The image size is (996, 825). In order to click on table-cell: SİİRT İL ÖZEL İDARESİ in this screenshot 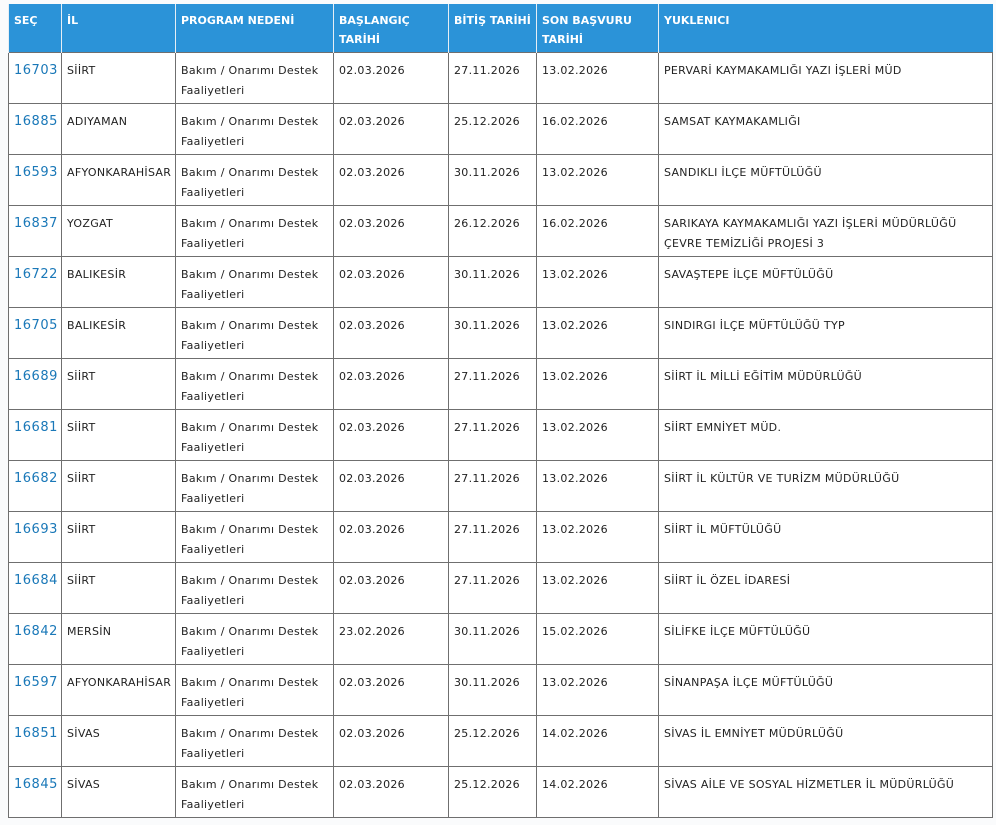, I will do `click(825, 588)`.